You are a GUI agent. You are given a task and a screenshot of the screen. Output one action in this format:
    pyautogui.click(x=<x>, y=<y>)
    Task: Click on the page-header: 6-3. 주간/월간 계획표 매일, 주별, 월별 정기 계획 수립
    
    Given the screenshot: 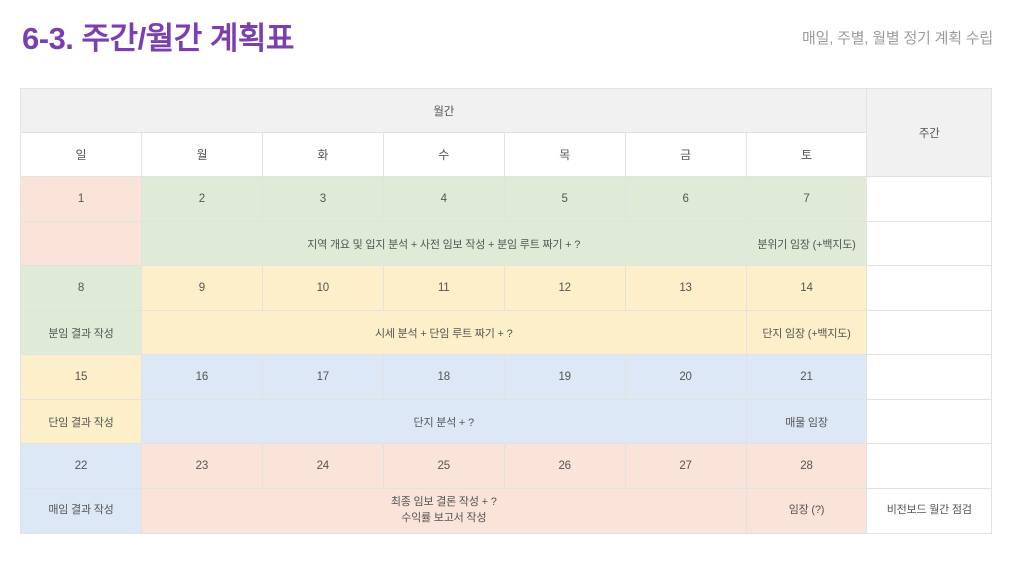 What is the action you would take?
    pyautogui.click(x=506, y=40)
    